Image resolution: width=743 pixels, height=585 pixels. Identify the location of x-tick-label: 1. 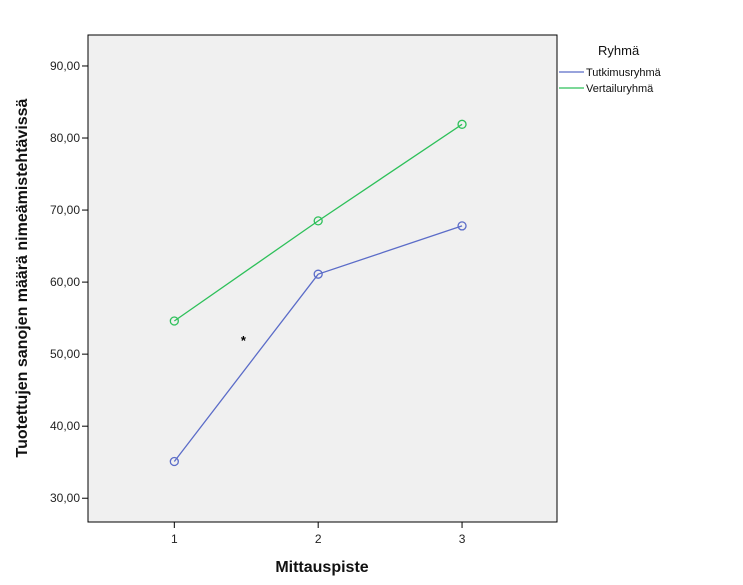
(174, 539).